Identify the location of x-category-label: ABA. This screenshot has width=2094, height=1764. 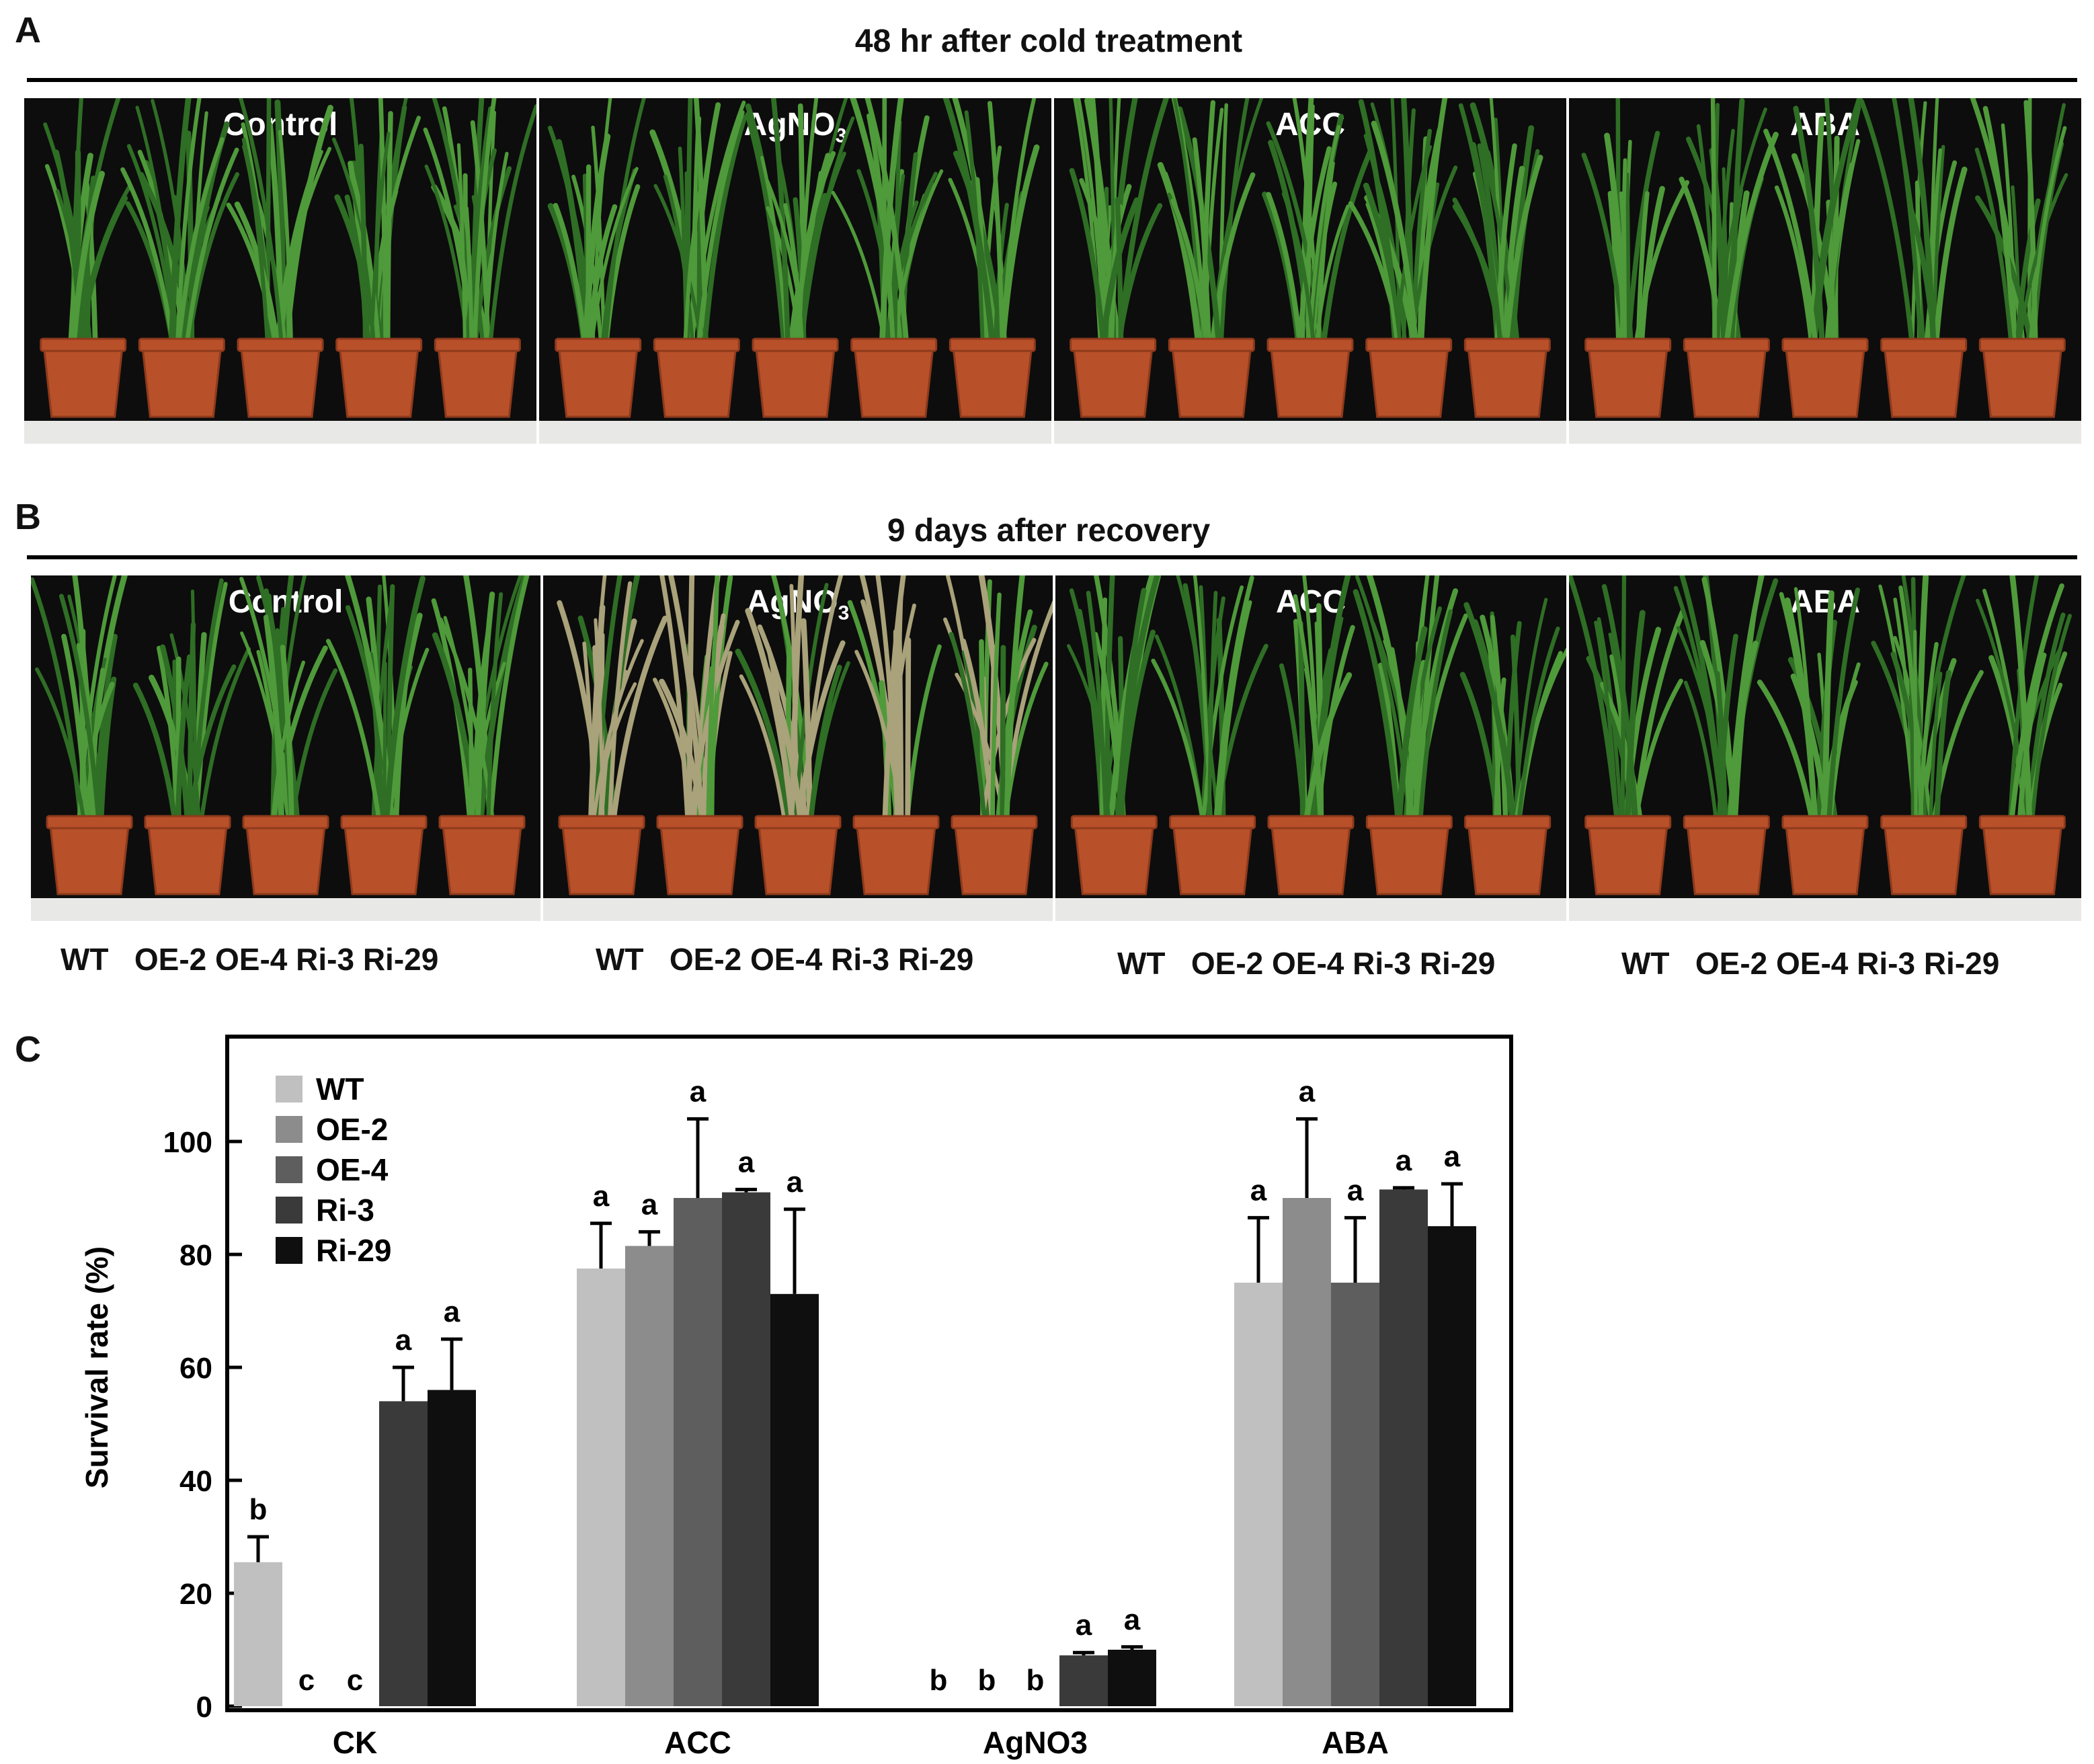
(1356, 1742).